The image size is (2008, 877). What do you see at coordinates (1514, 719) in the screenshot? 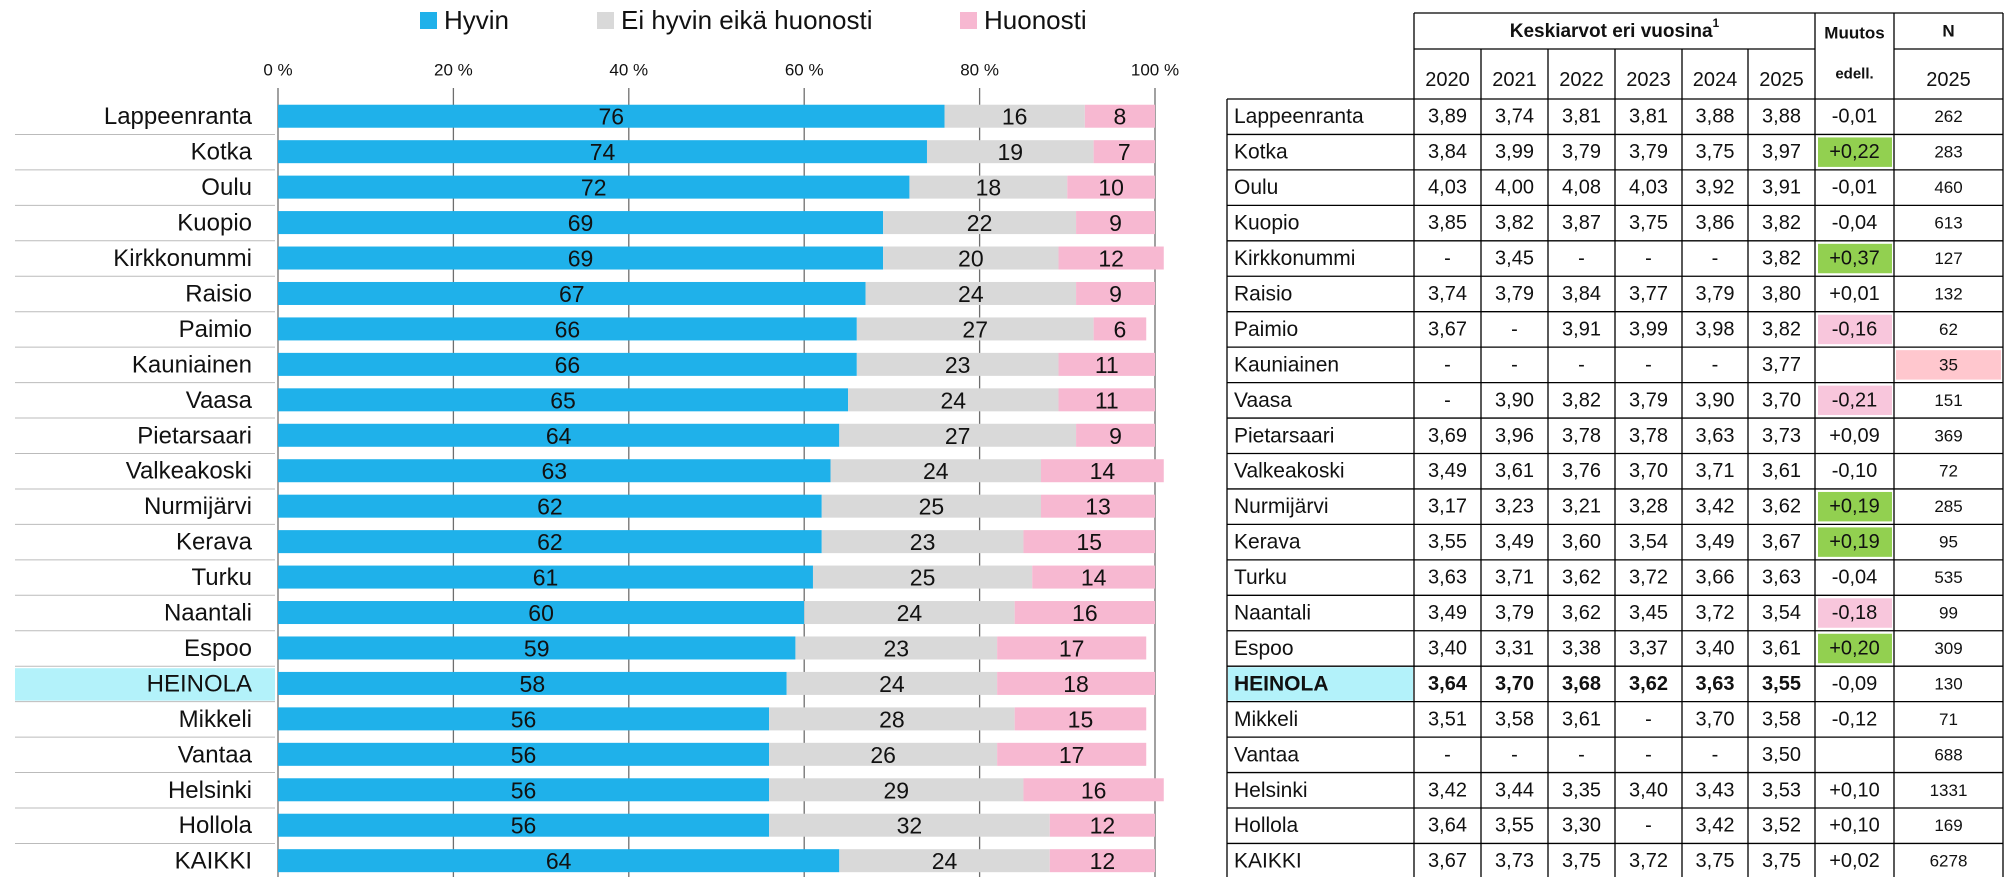
I see `table-average: 3,58` at bounding box center [1514, 719].